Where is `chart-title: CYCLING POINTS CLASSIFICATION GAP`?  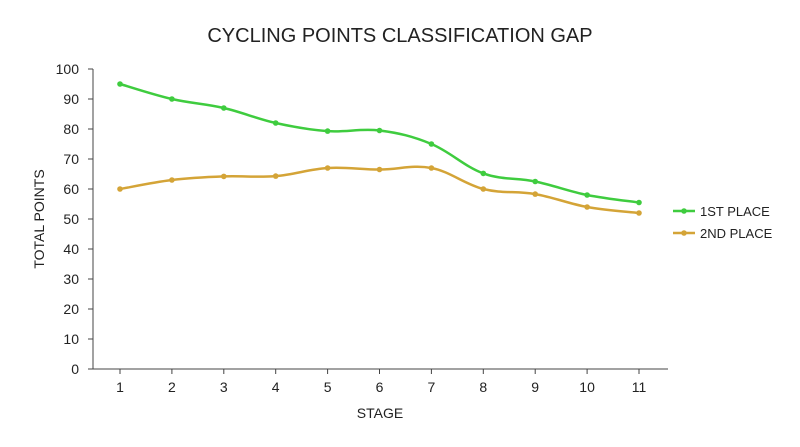
chart-title: CYCLING POINTS CLASSIFICATION GAP is located at coordinates (399, 36).